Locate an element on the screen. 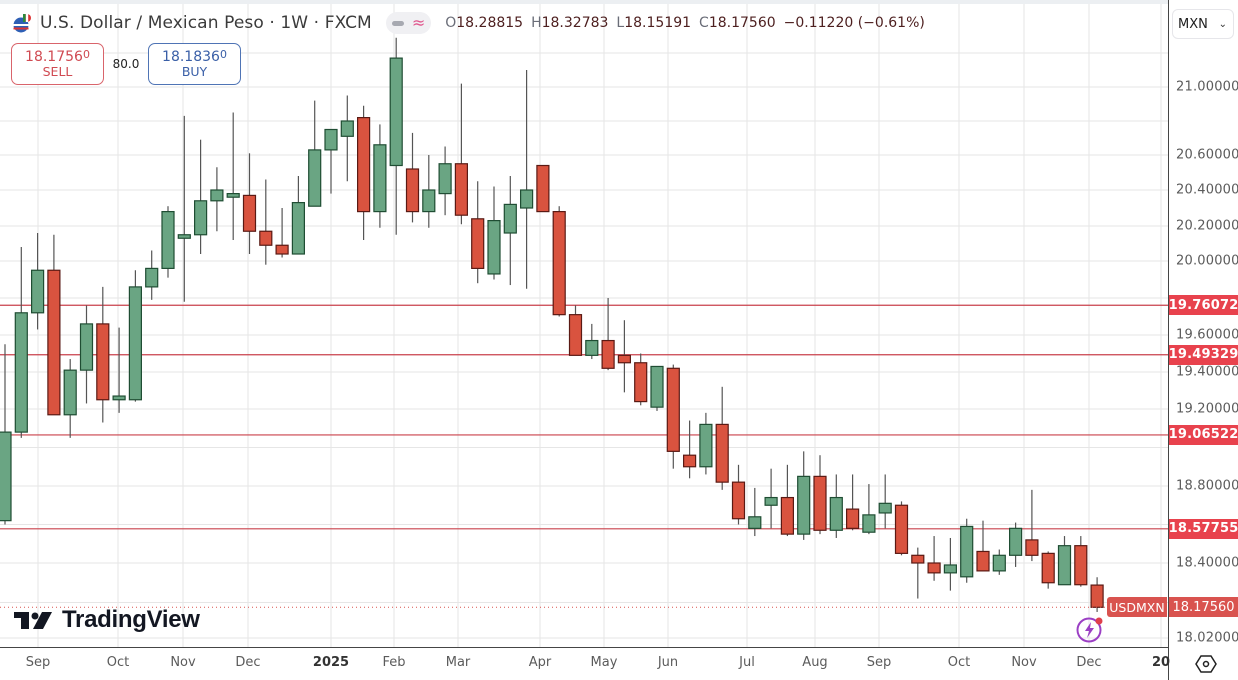 The width and height of the screenshot is (1238, 680). time-tick: May is located at coordinates (604, 662).